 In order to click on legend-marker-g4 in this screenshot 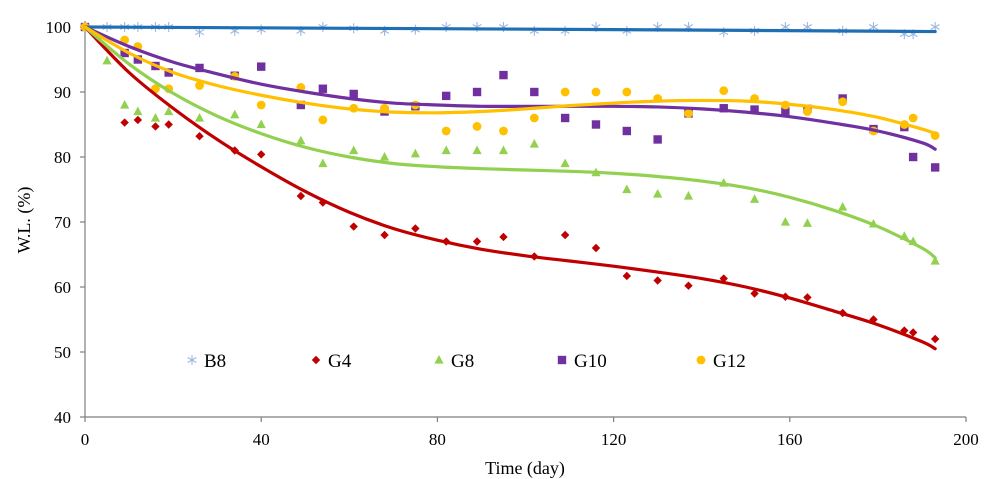, I will do `click(316, 360)`.